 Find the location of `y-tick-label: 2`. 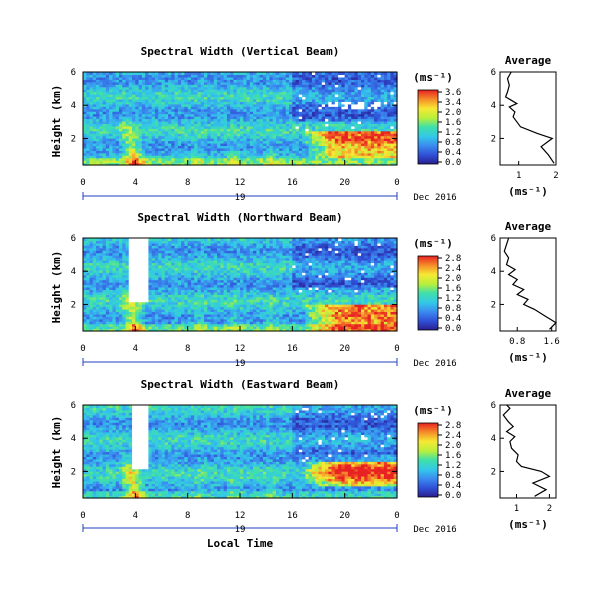

y-tick-label: 2 is located at coordinates (73, 139).